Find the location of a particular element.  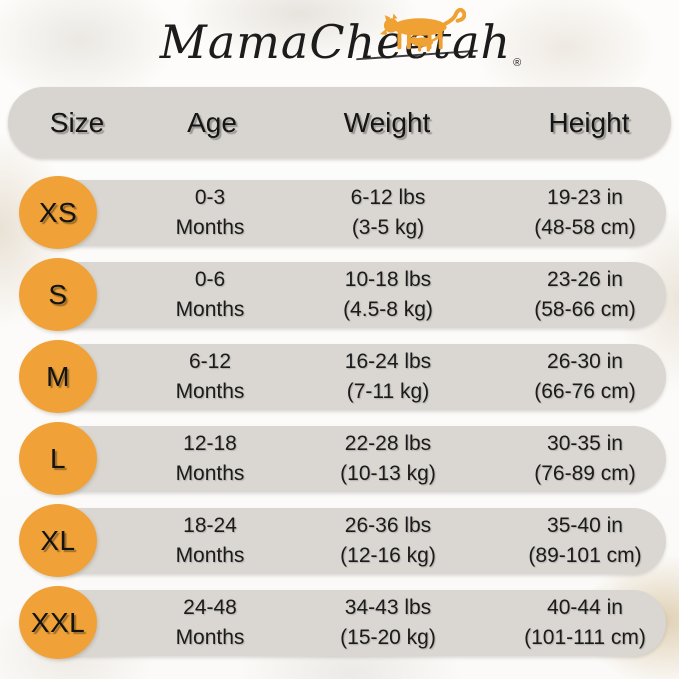

size-badge-l: L is located at coordinates (58, 458).